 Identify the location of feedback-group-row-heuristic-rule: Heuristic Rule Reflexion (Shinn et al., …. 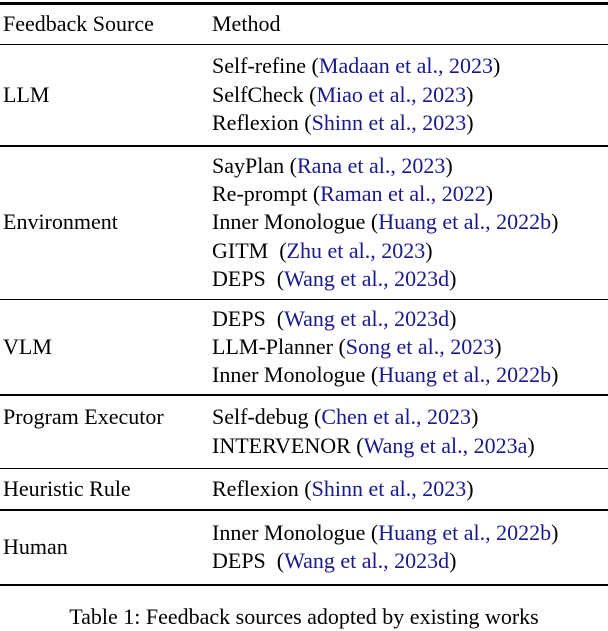
(304, 489).